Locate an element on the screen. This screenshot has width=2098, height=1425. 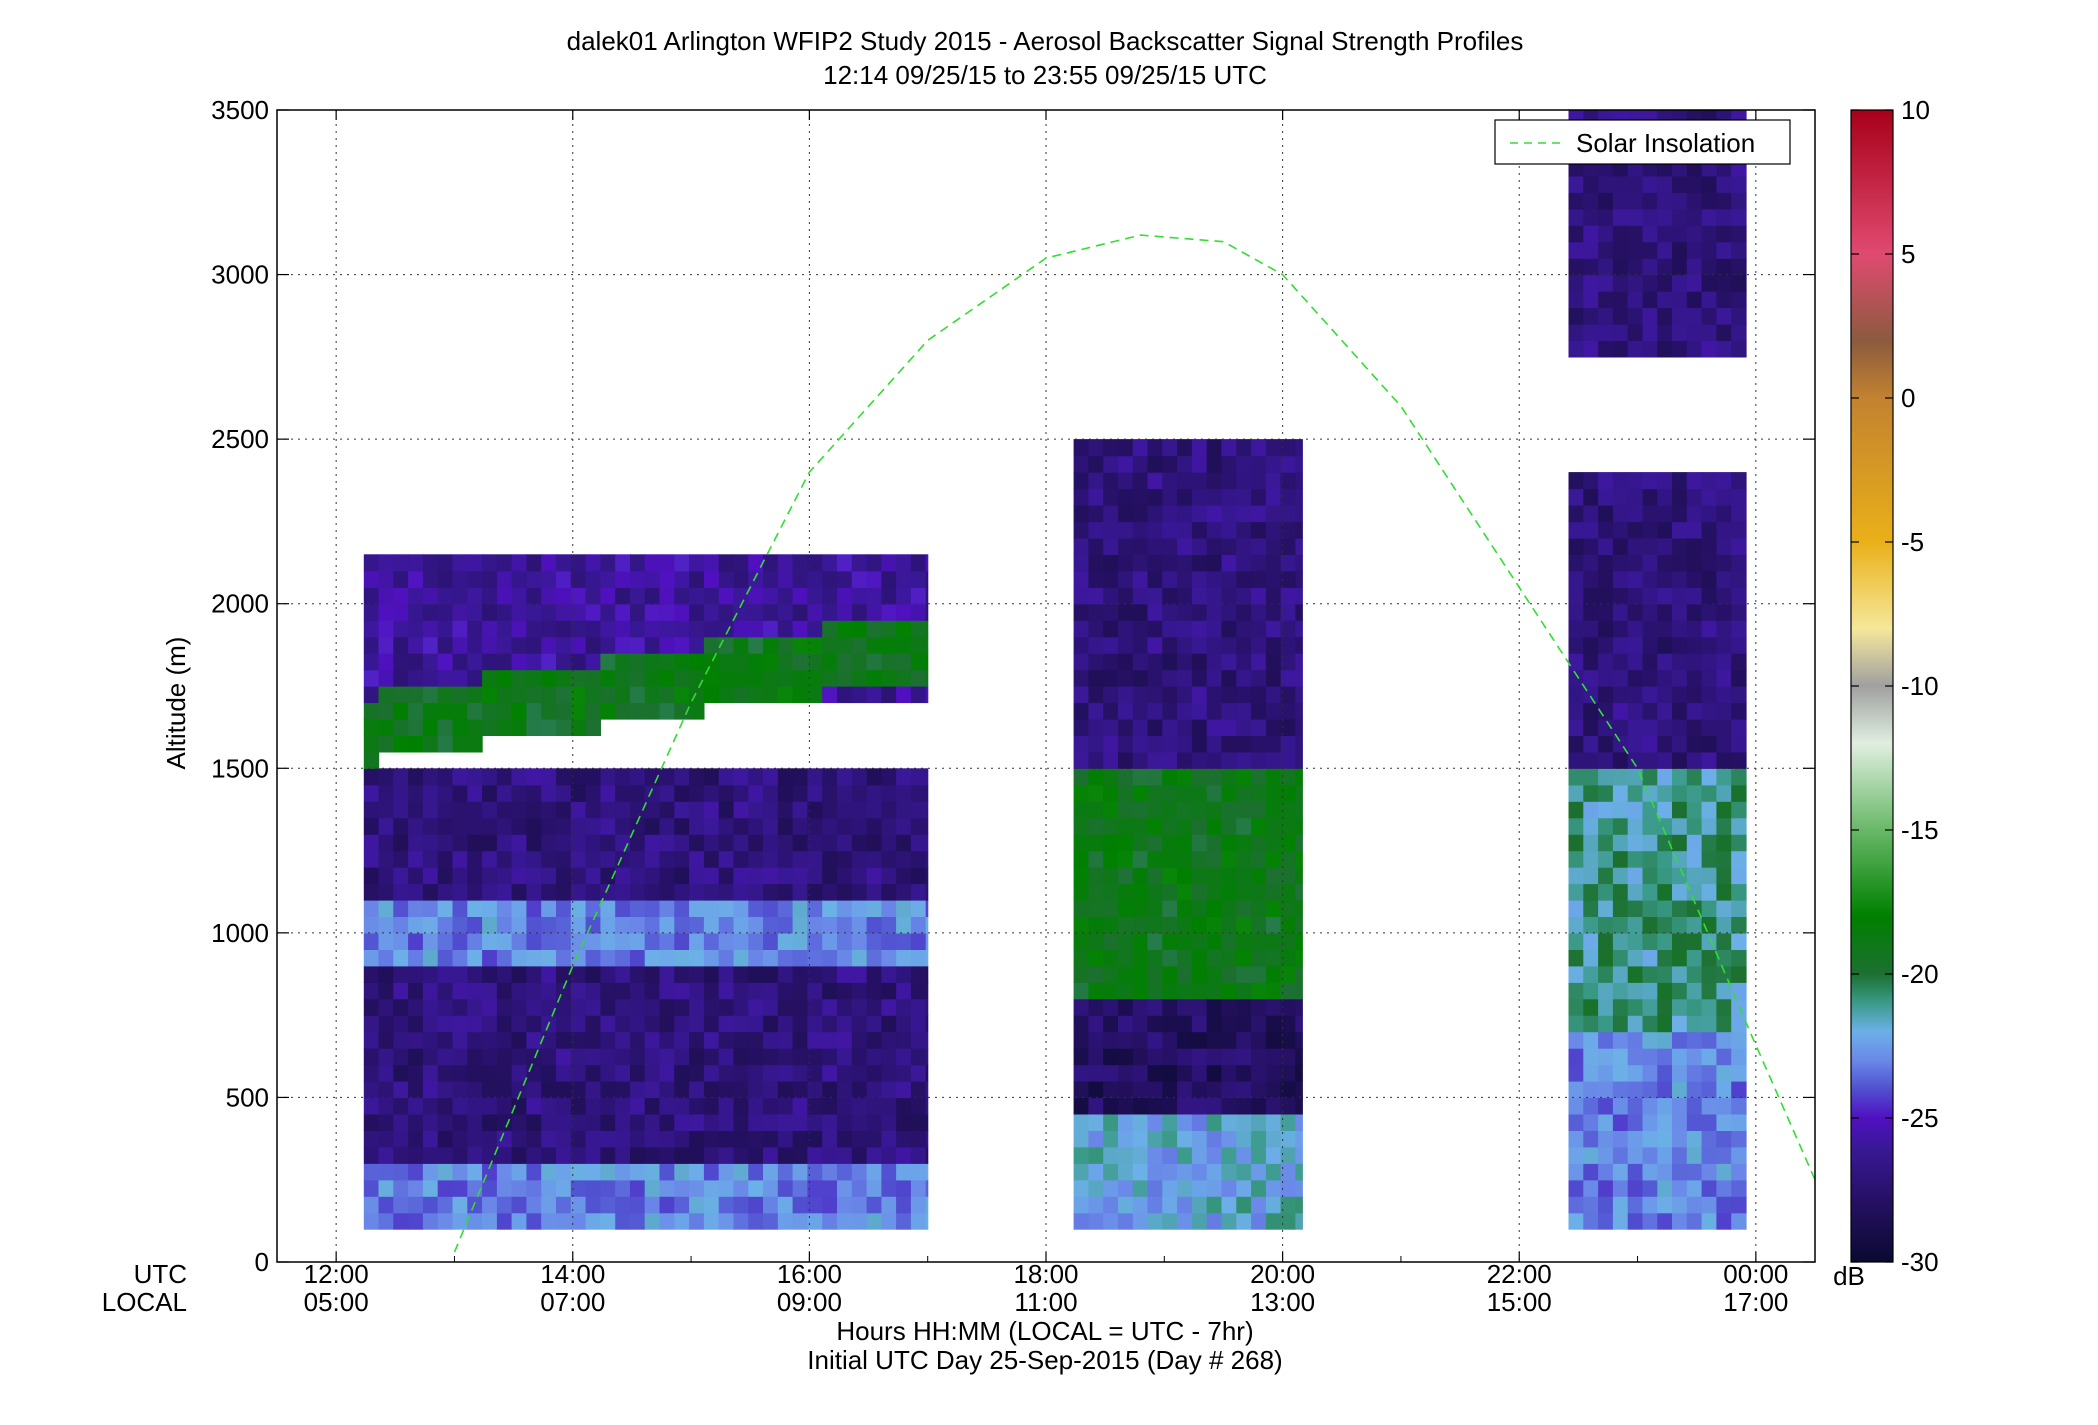
y-tick-label: 3000 is located at coordinates (240, 275).